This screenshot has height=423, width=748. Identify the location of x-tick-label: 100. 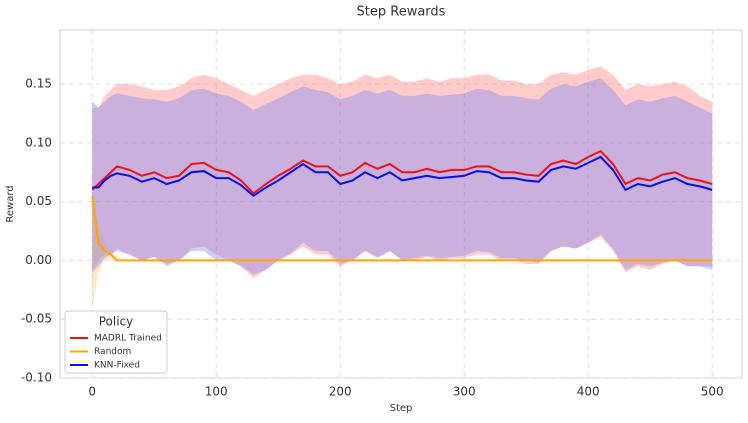
(216, 392).